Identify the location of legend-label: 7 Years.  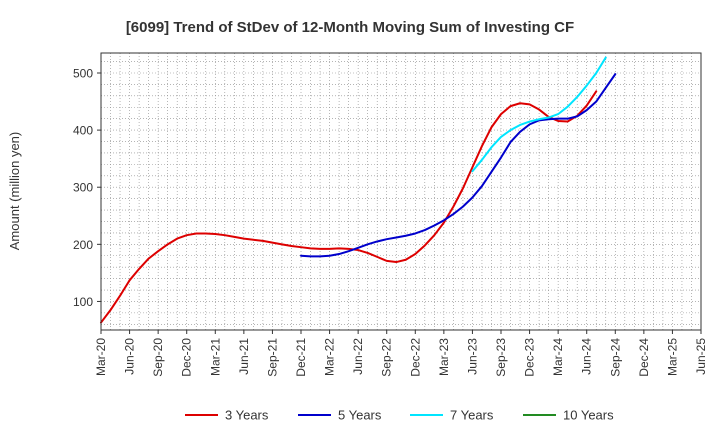
(472, 415).